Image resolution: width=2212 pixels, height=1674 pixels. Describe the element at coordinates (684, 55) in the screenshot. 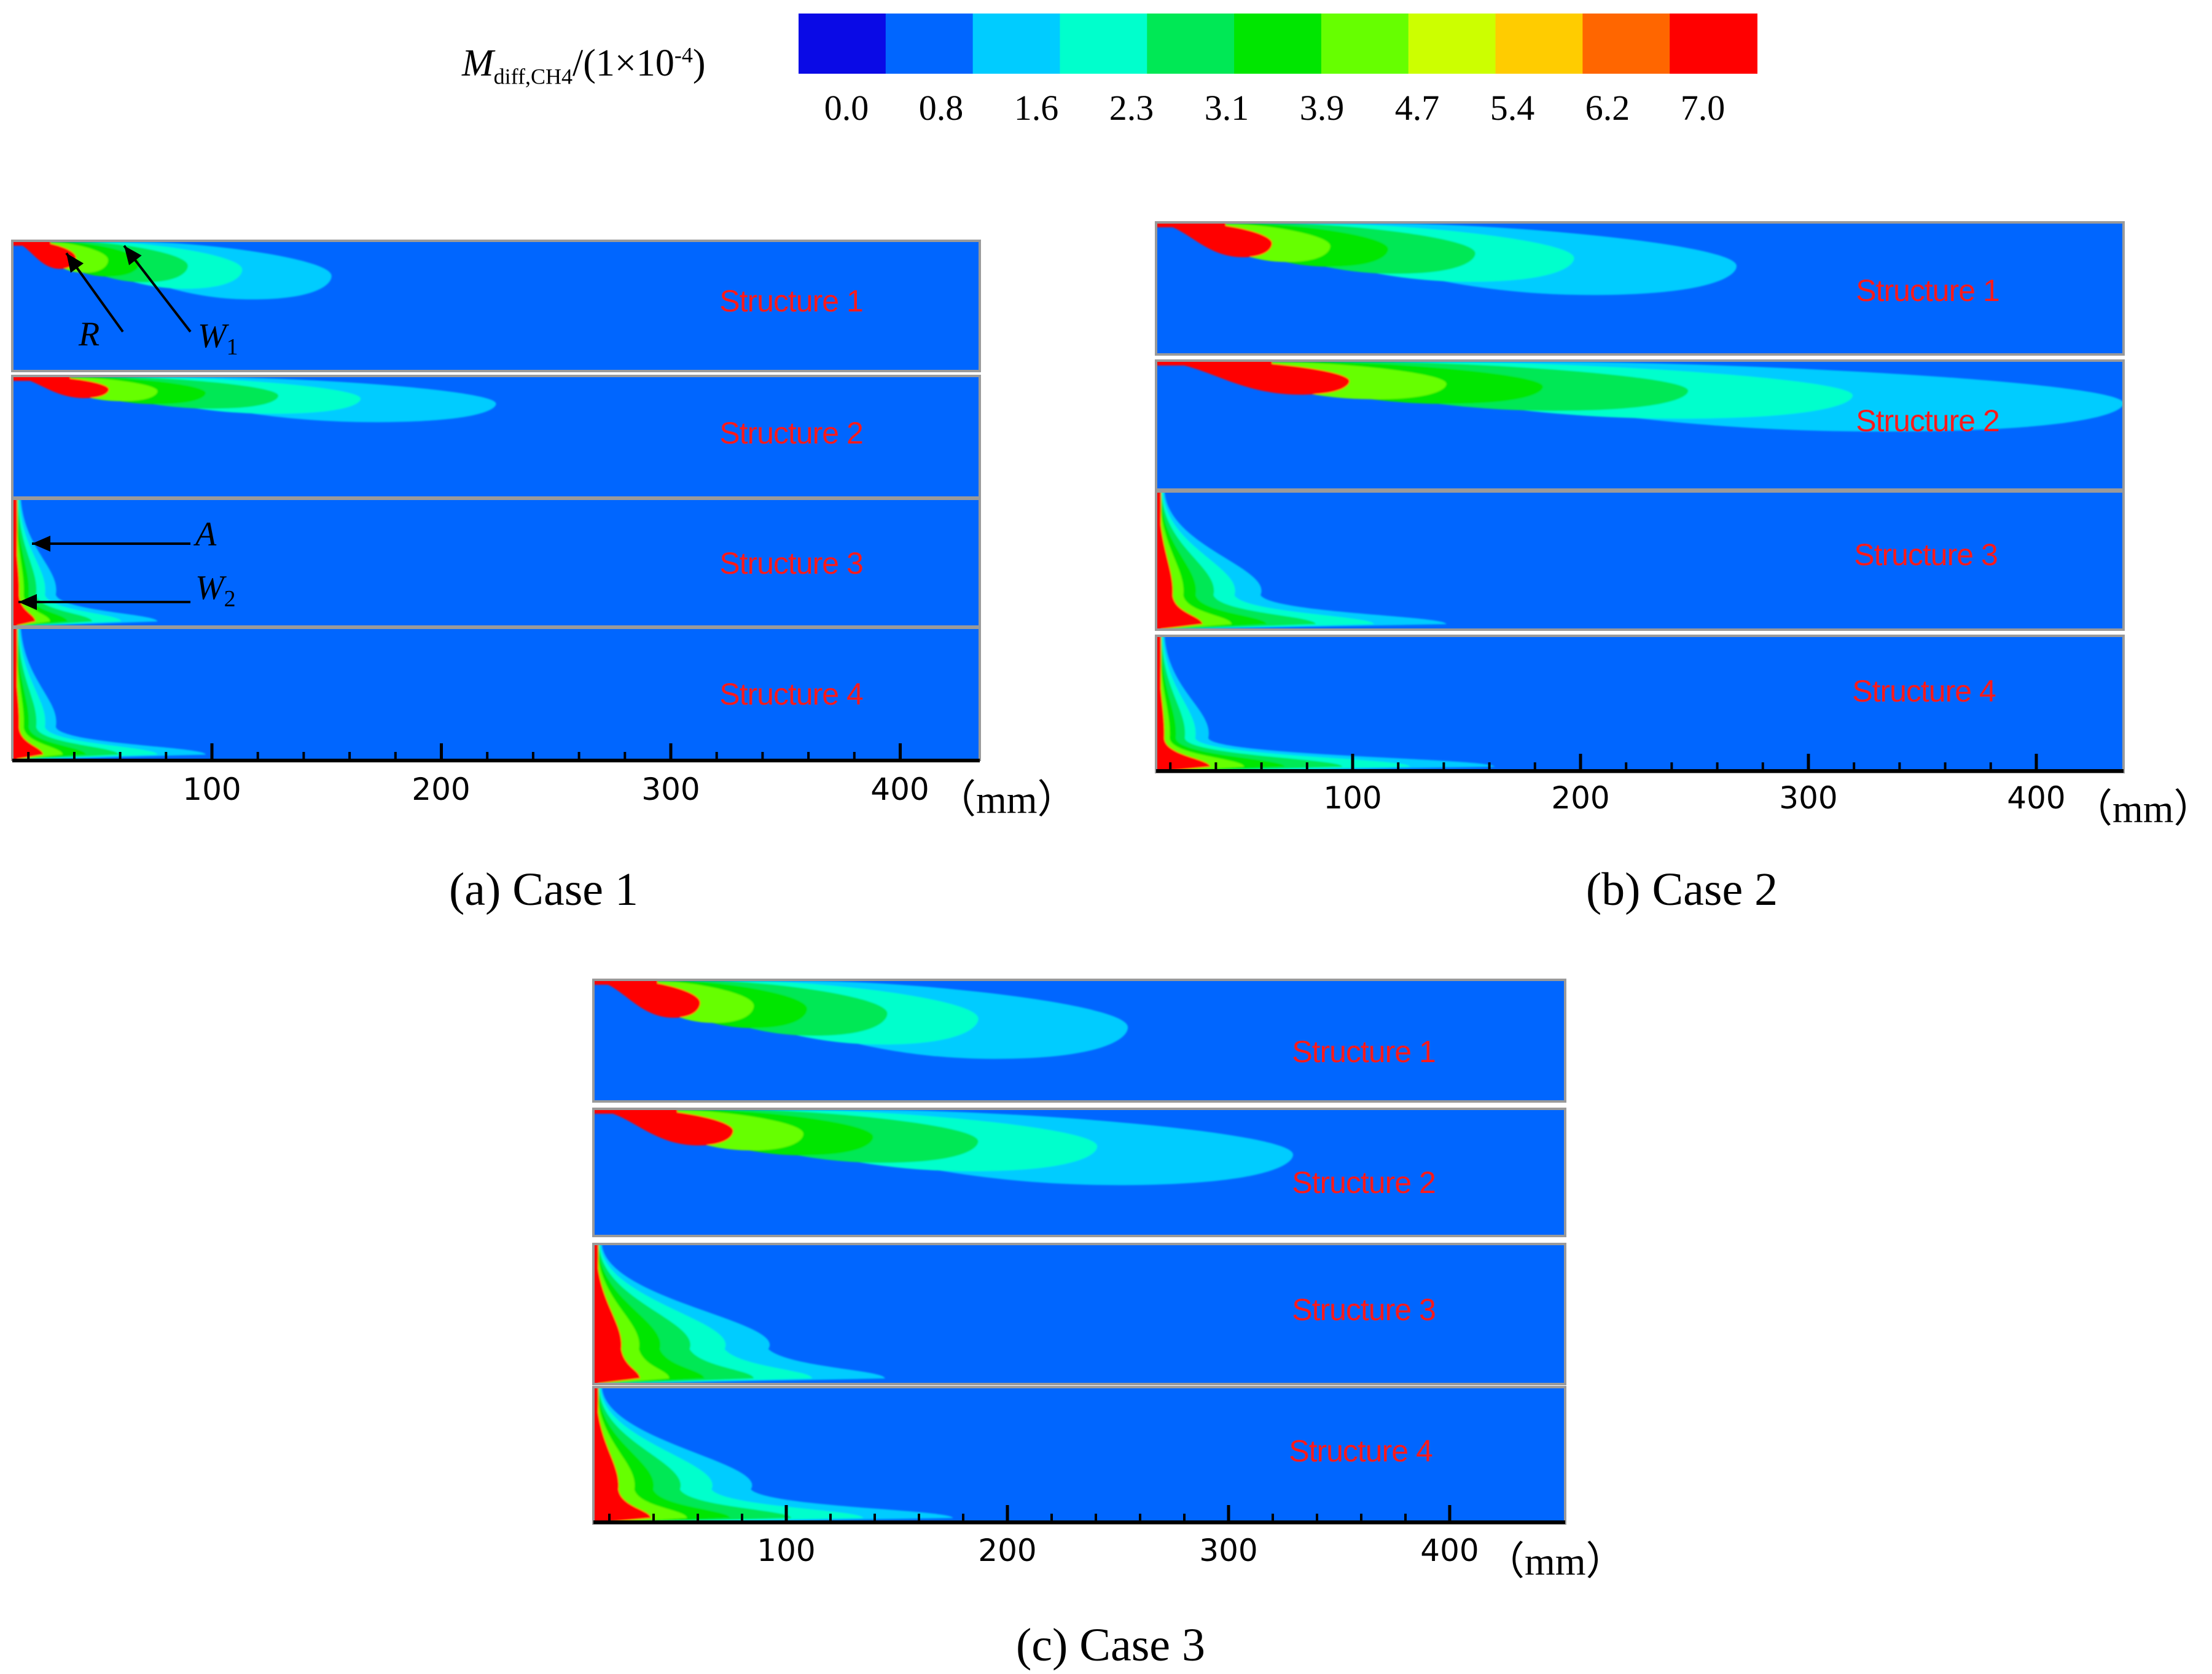

I see `legend-scale-exponent: -4` at that location.